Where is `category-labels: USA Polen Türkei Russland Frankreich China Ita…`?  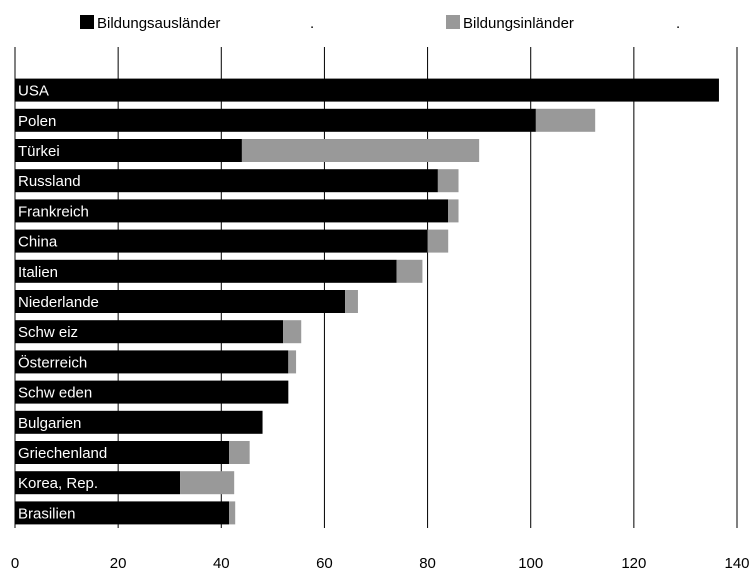 category-labels: USA Polen Türkei Russland Frankreich China Ita… is located at coordinates (62, 303).